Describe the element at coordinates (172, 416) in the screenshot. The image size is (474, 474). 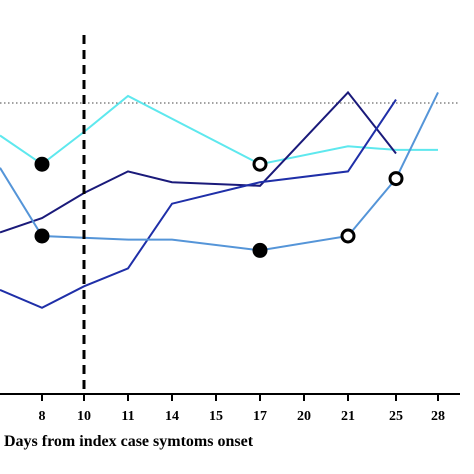
I see `x-tick-label-14: 14` at that location.